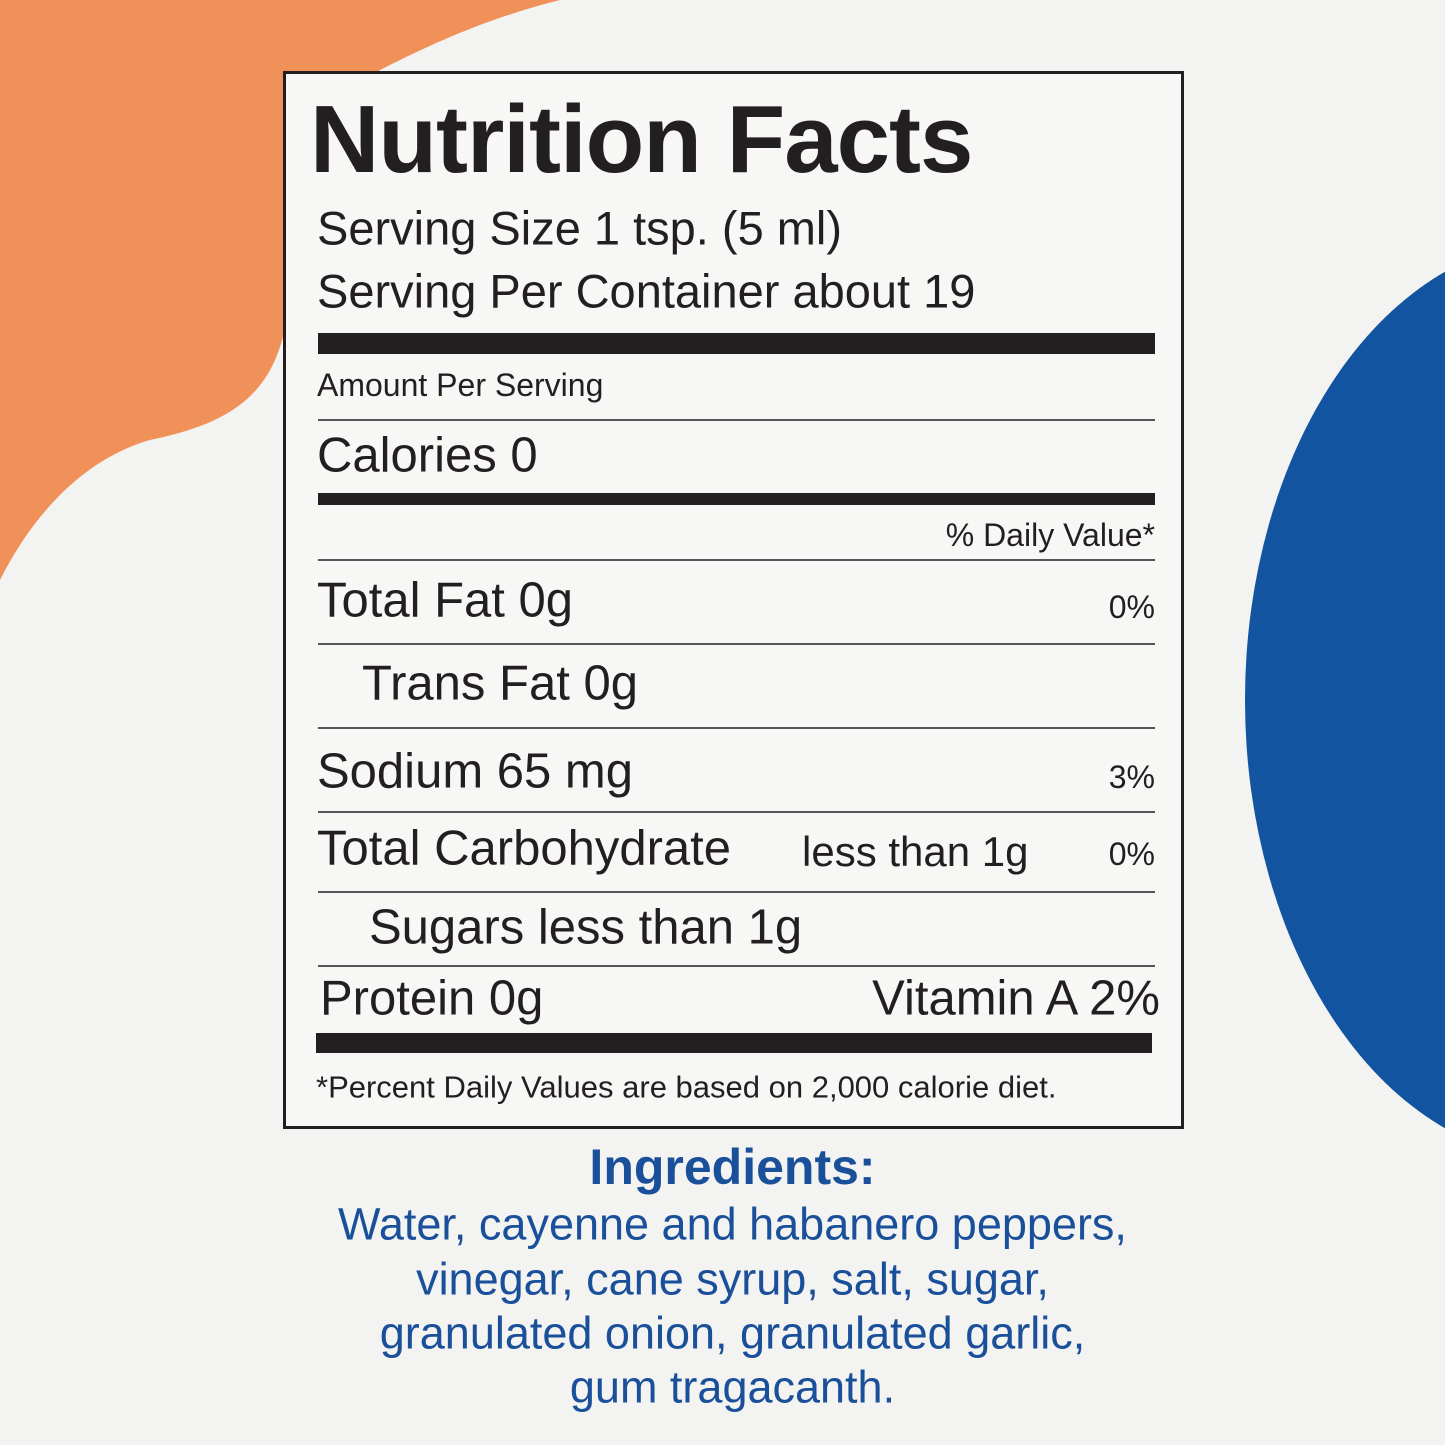 Image resolution: width=1445 pixels, height=1445 pixels. I want to click on ingredients-line: granulated onion, granulated garlic,, so click(732, 1333).